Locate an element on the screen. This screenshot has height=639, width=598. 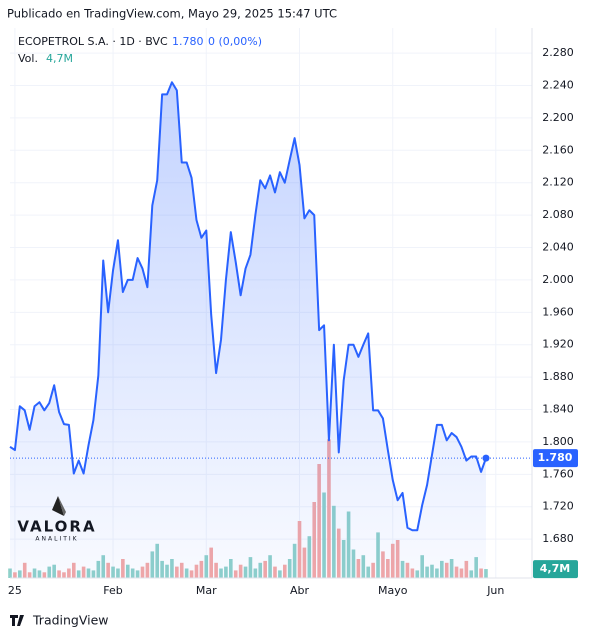
y-tick-label: 1.880 is located at coordinates (558, 376).